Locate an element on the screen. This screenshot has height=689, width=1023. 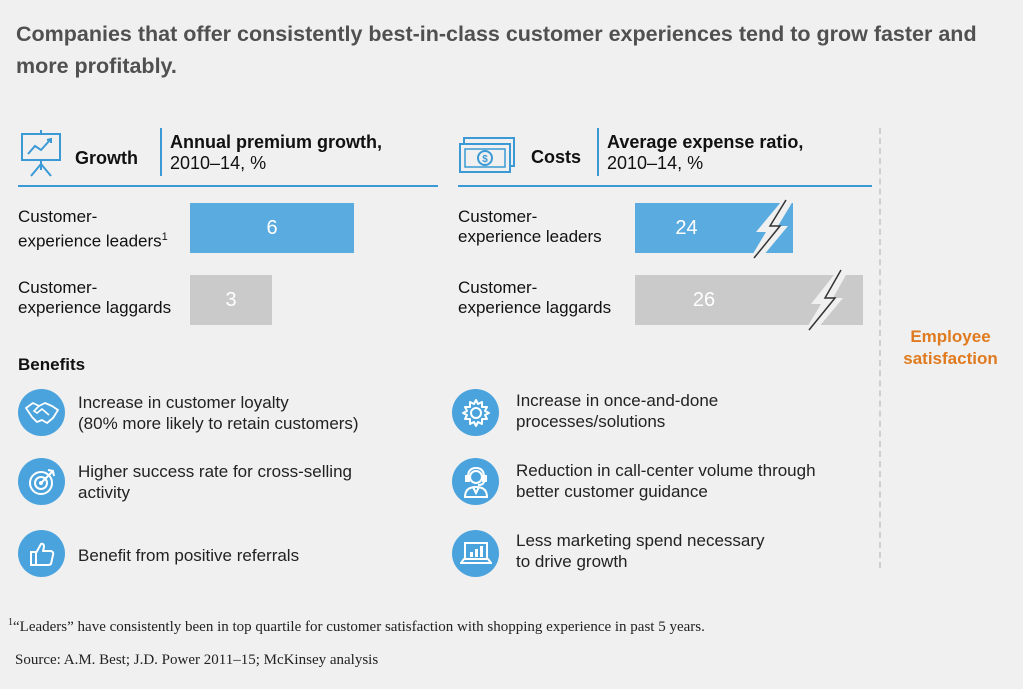
costs-laggards-label-line2: experience laggards is located at coordinates (535, 307).